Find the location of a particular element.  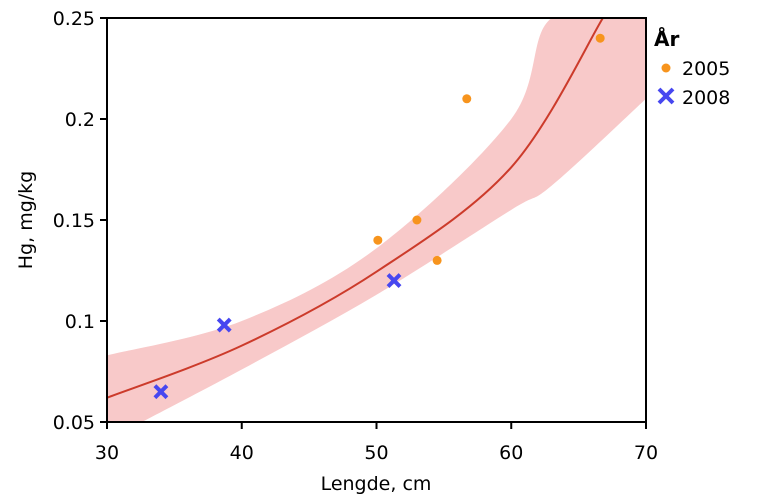

x-tick-label: 50 is located at coordinates (376, 453).